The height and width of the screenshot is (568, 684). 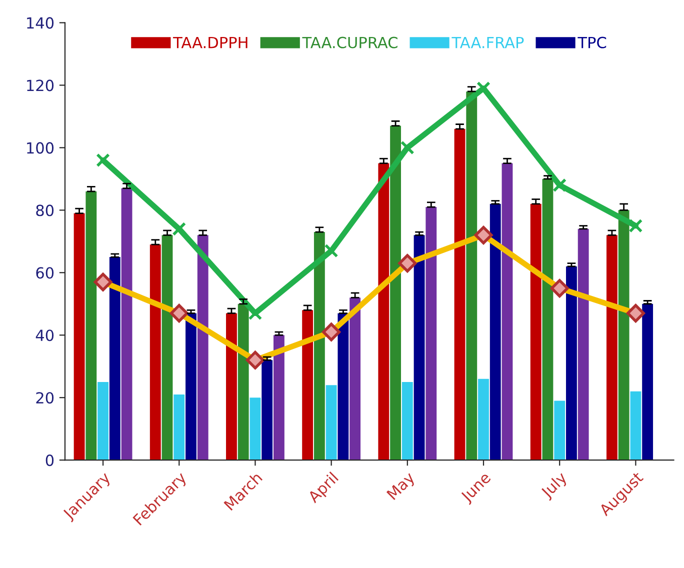 I want to click on y-tick-label: 60, so click(x=45, y=273).